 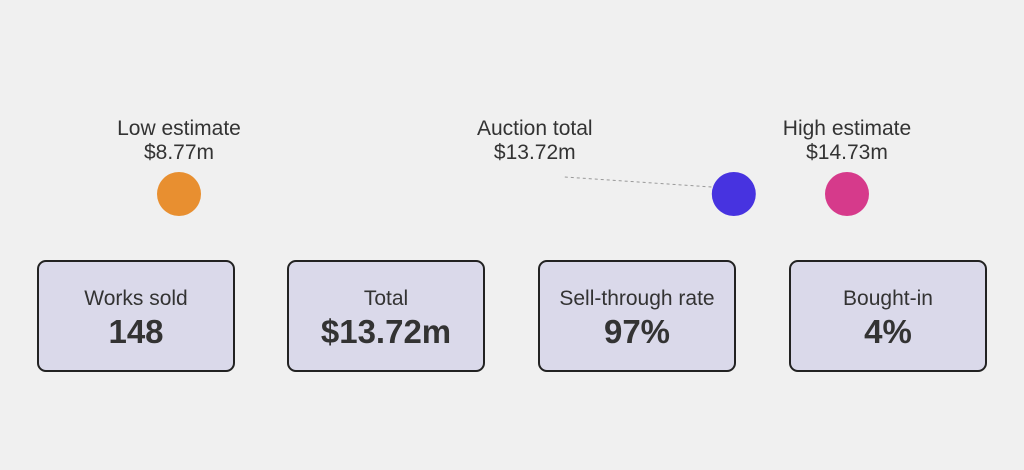 I want to click on total-card: Total $13.72m, so click(x=386, y=316).